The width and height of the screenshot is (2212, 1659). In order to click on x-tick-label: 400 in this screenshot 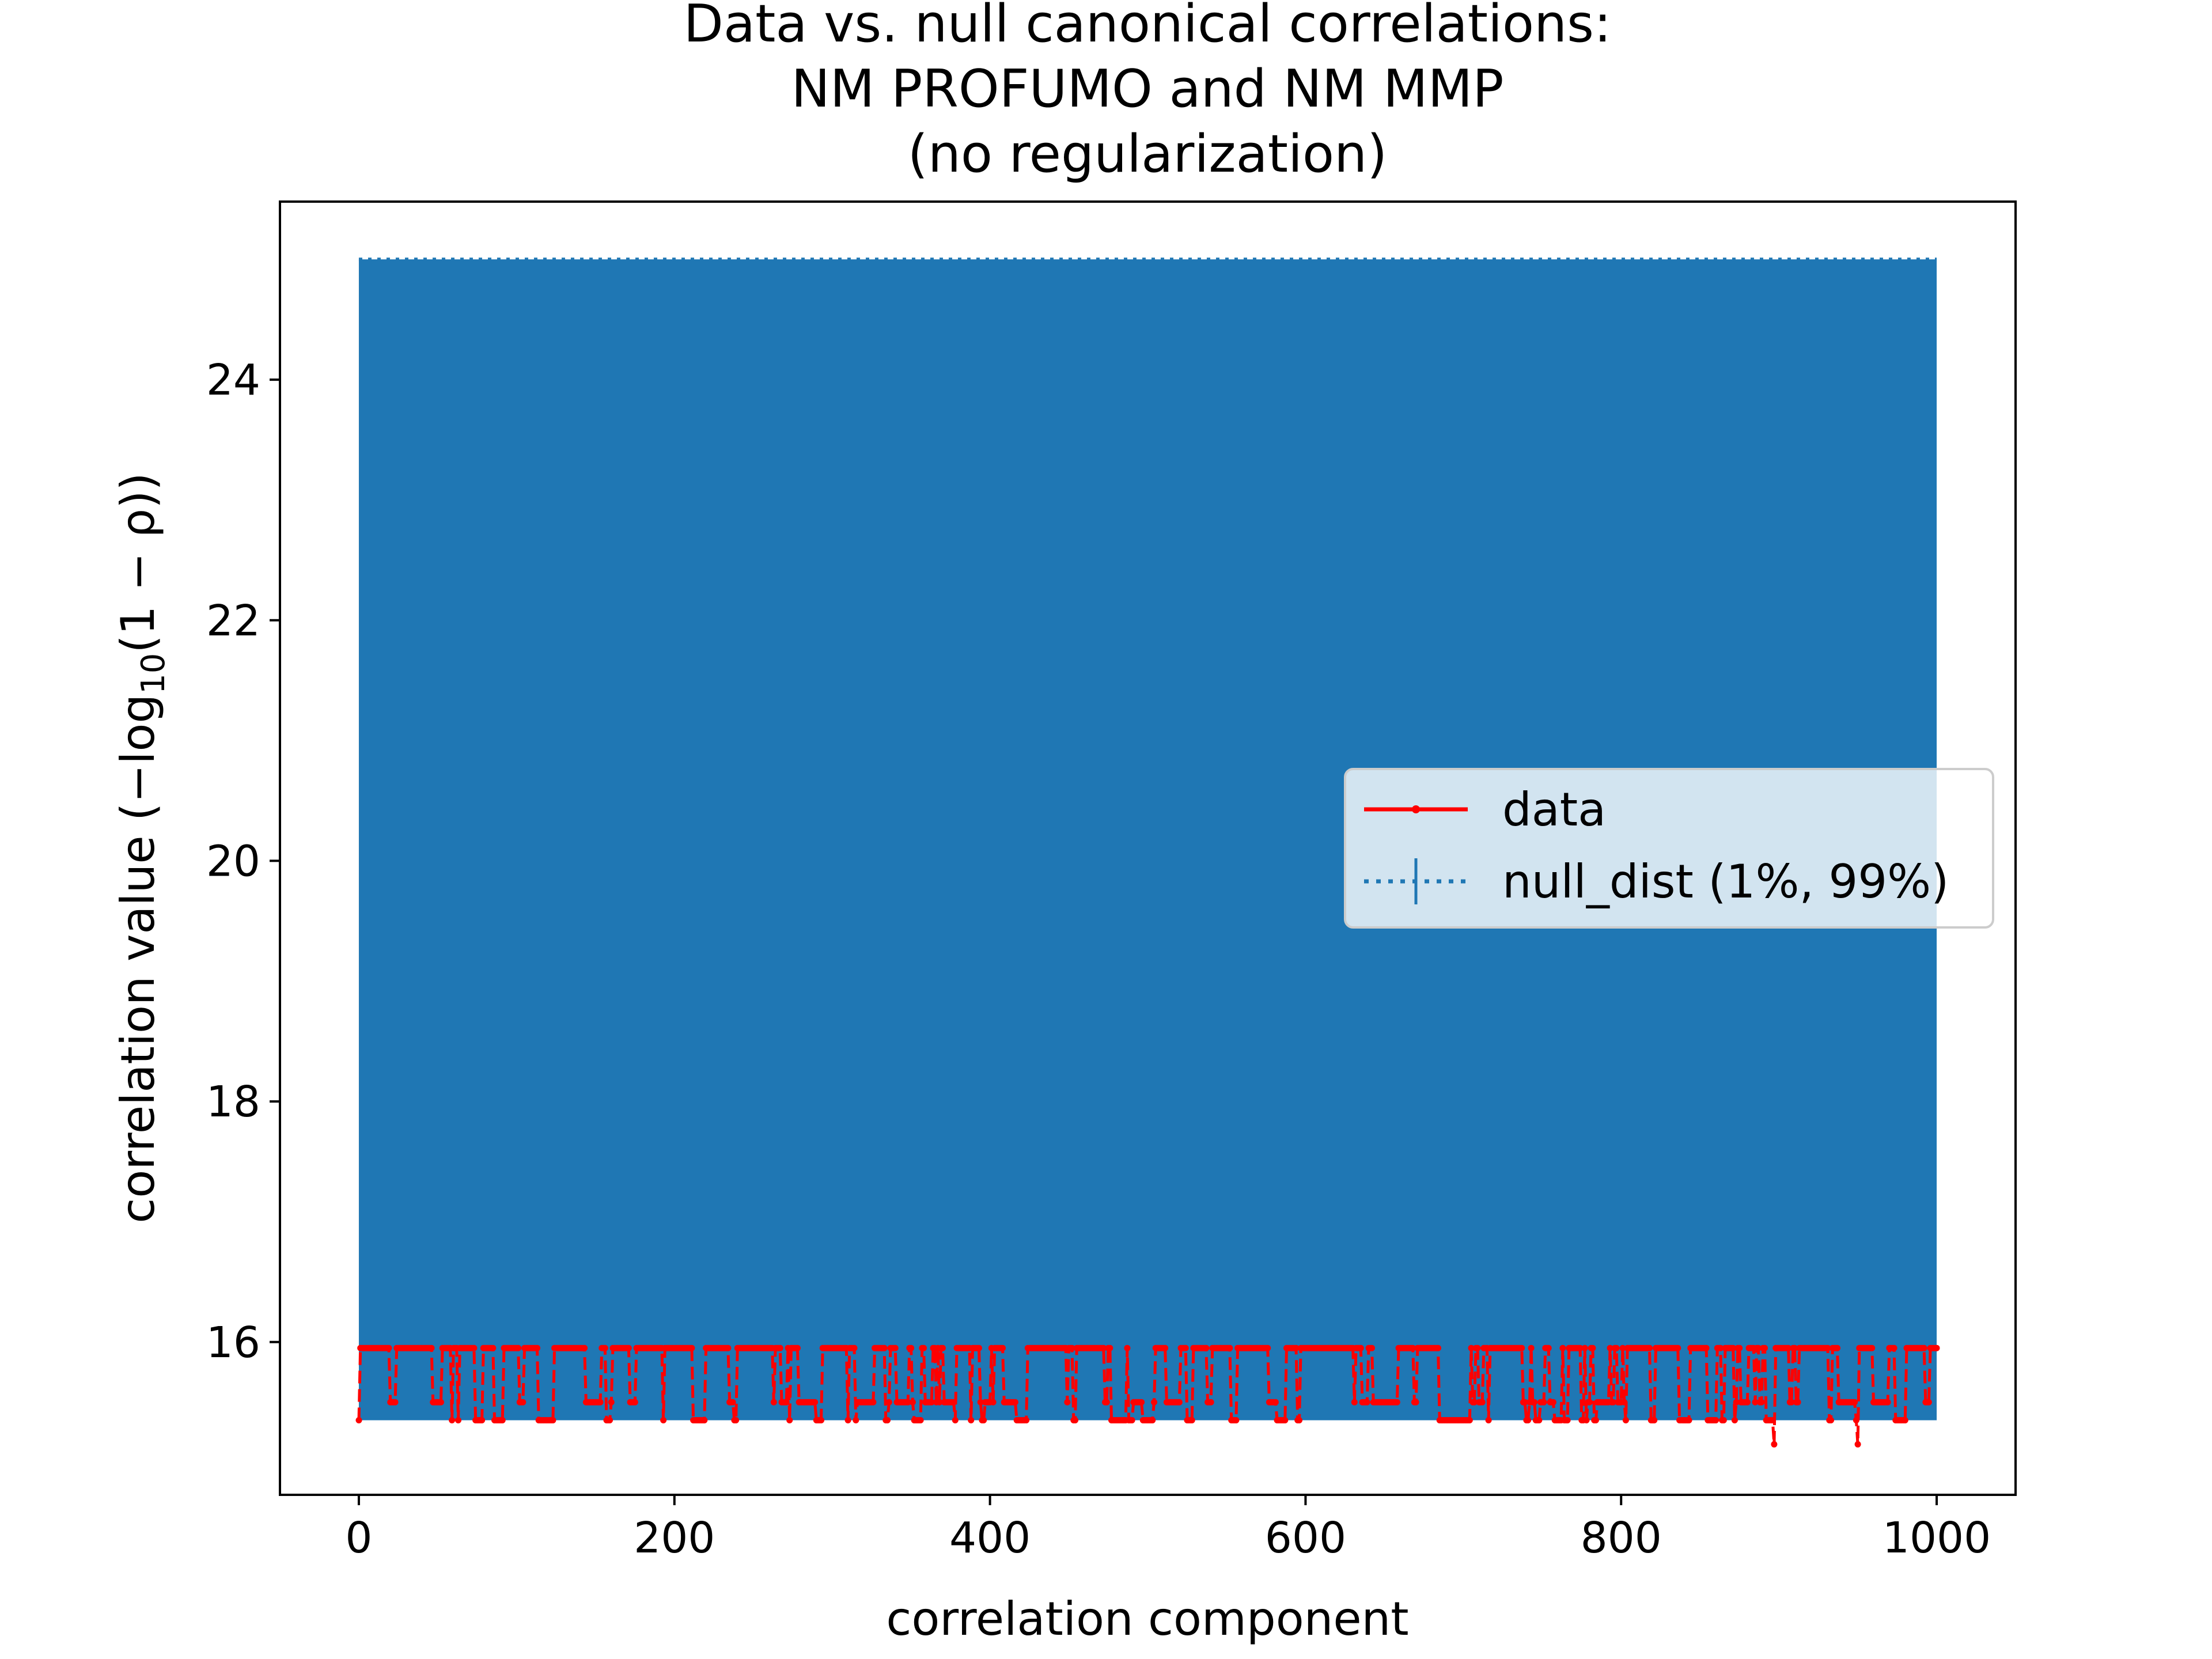, I will do `click(990, 1538)`.